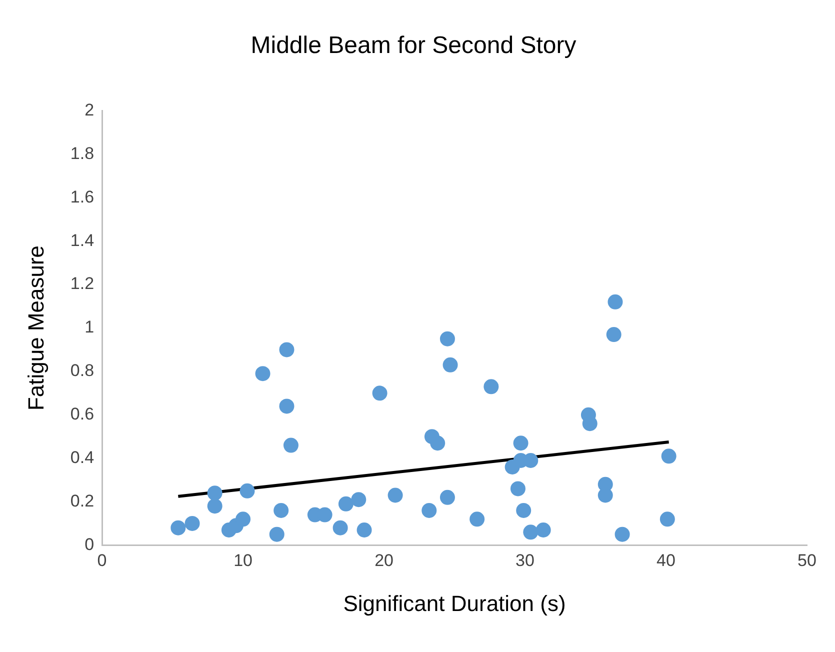 Image resolution: width=835 pixels, height=652 pixels. What do you see at coordinates (82, 500) in the screenshot?
I see `y-tick-label: 0.2` at bounding box center [82, 500].